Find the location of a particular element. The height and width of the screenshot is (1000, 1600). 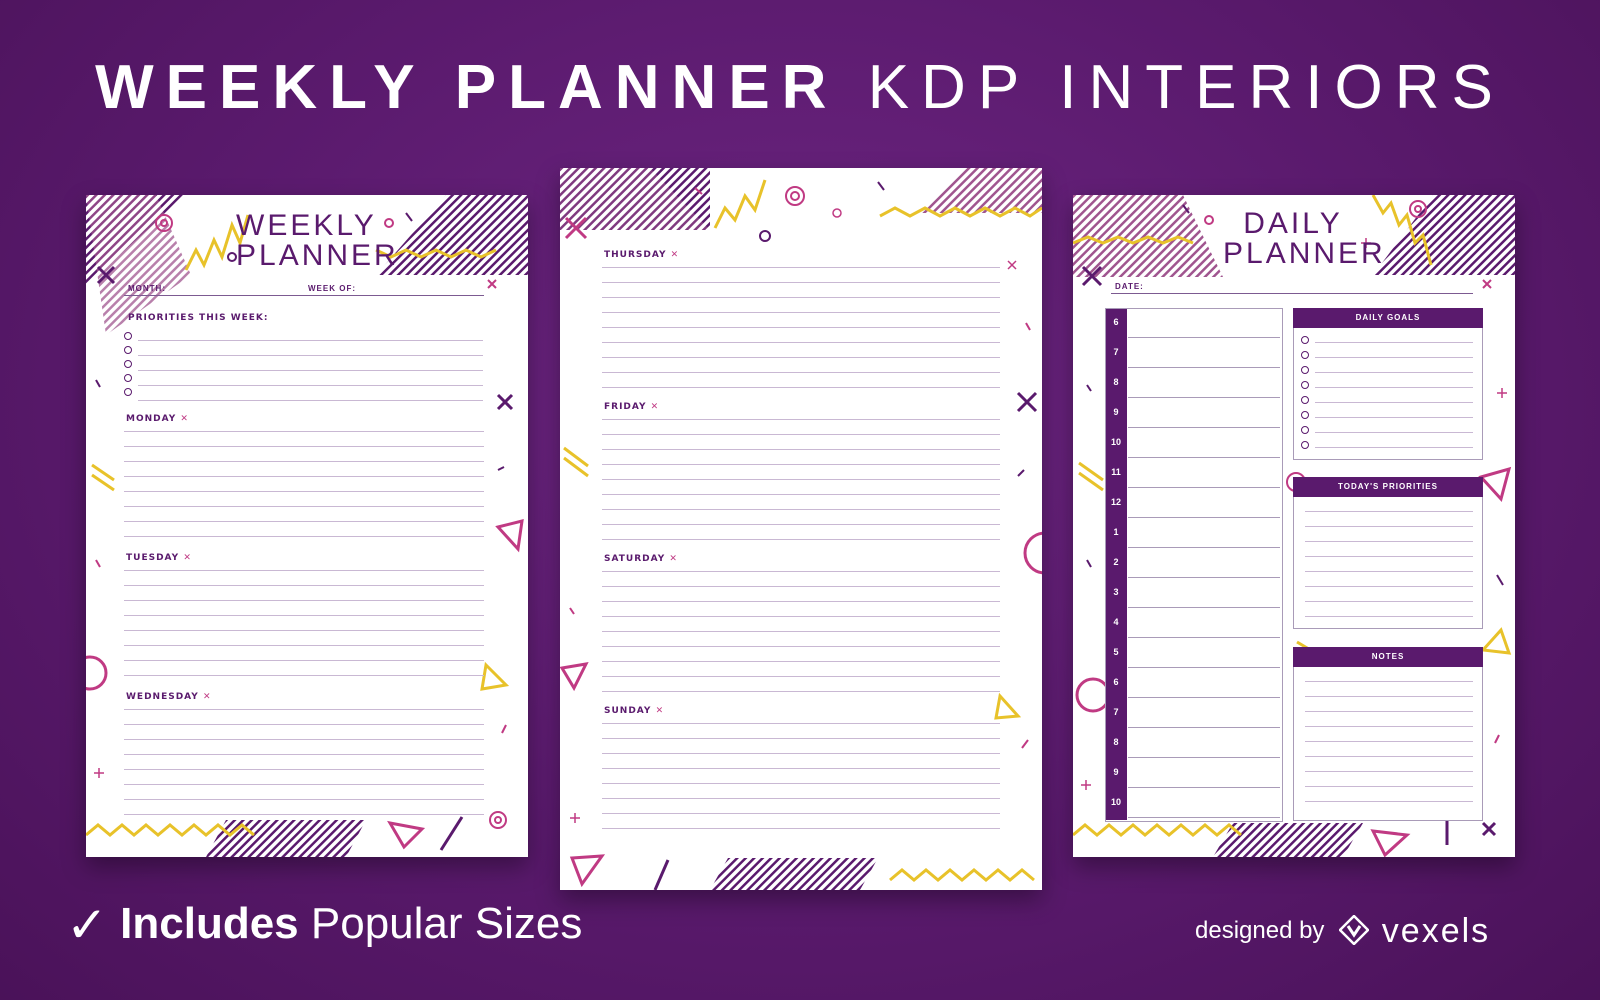

designer-credit: designed by vexels is located at coordinates (1342, 931).